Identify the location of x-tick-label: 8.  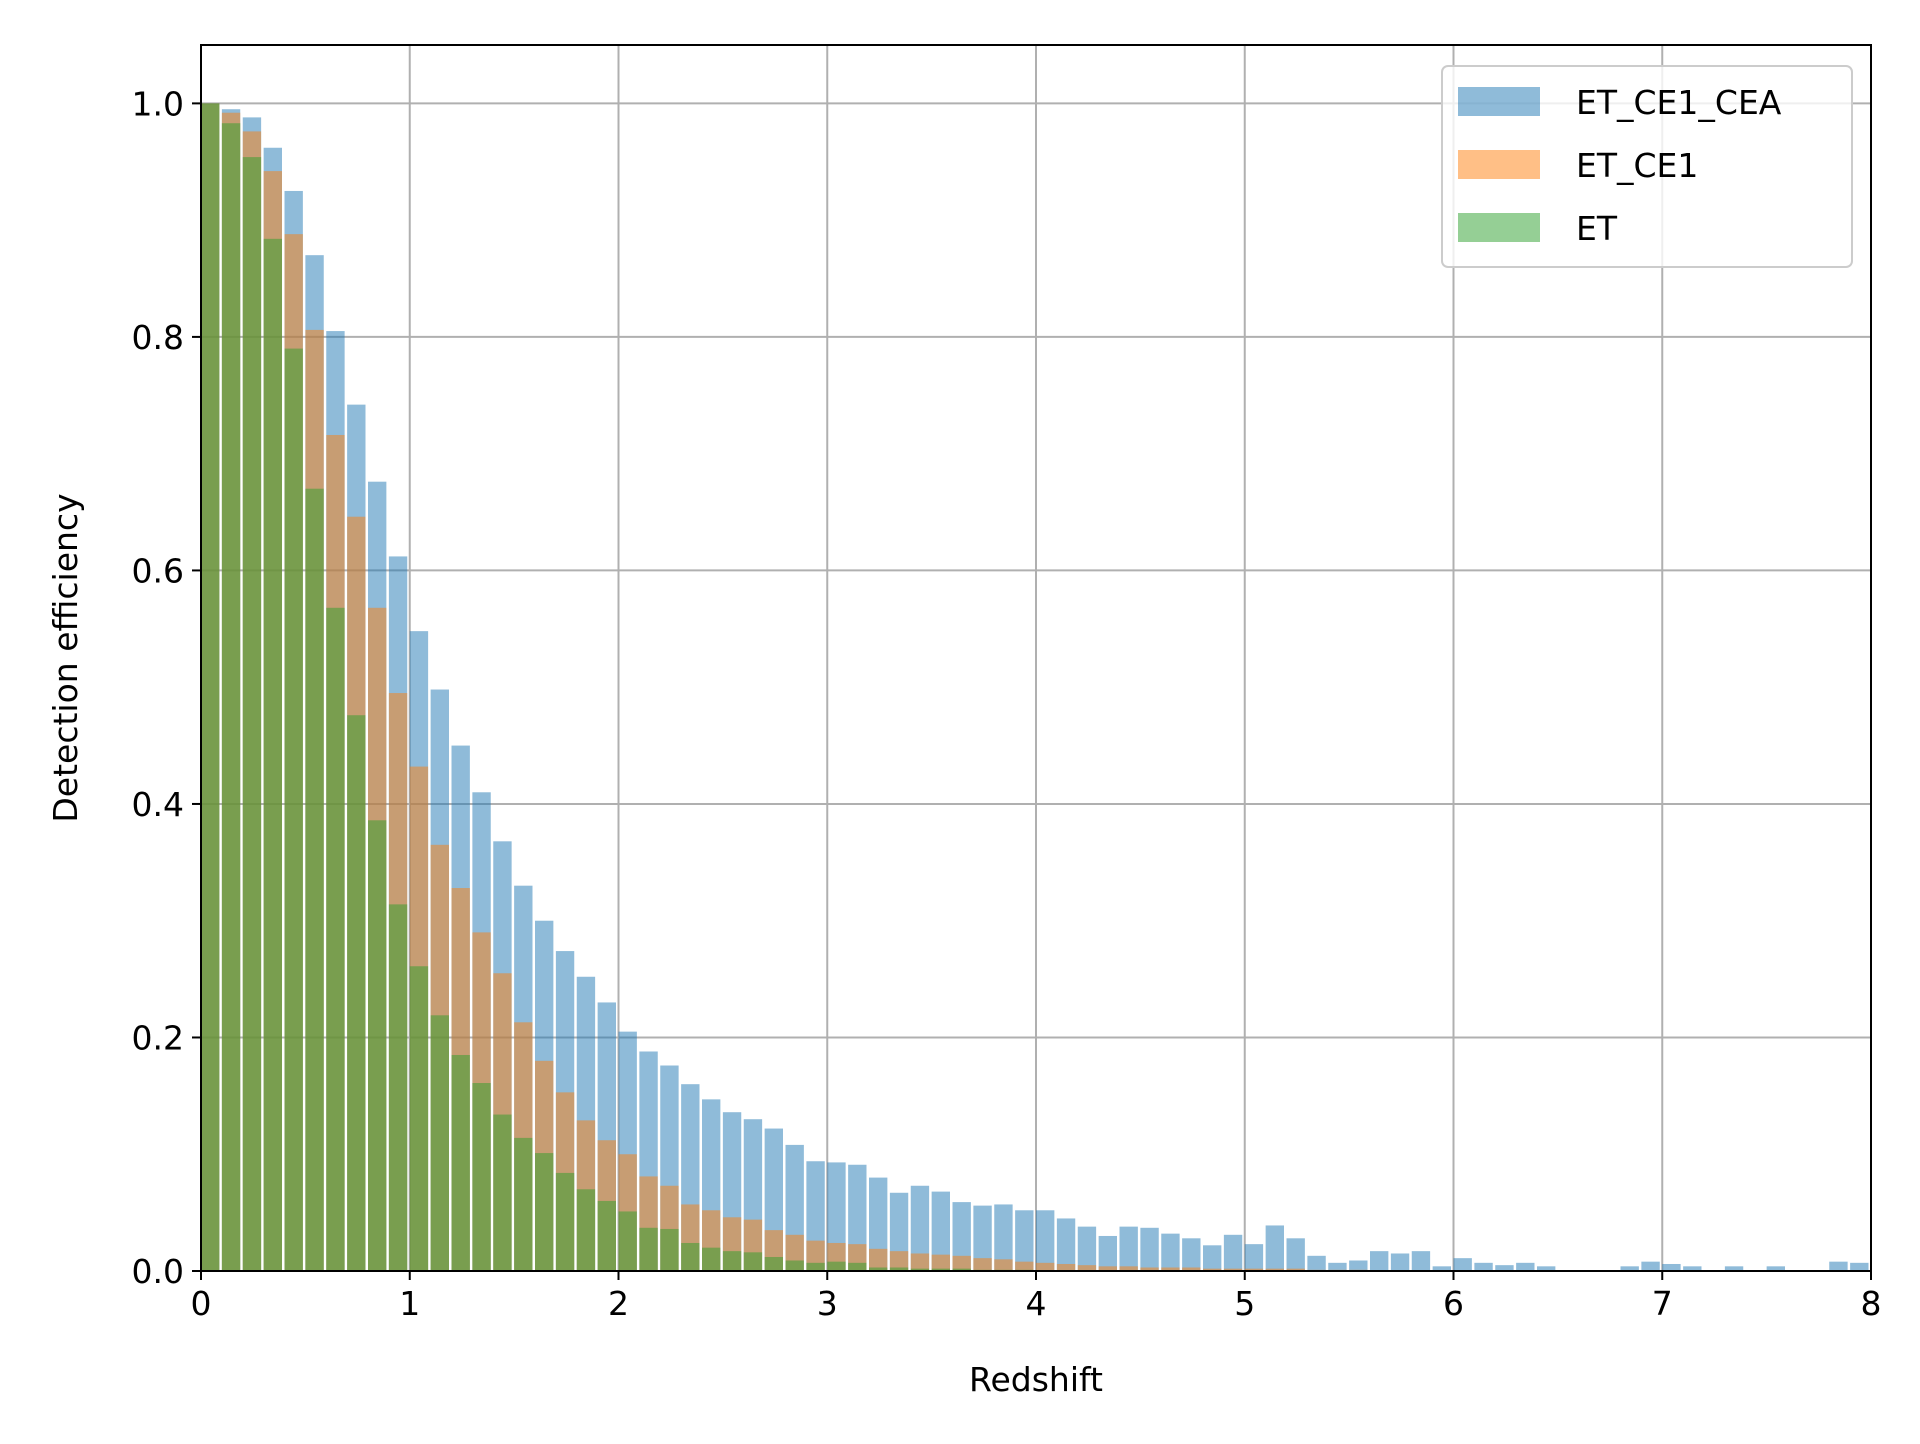
(1871, 1303).